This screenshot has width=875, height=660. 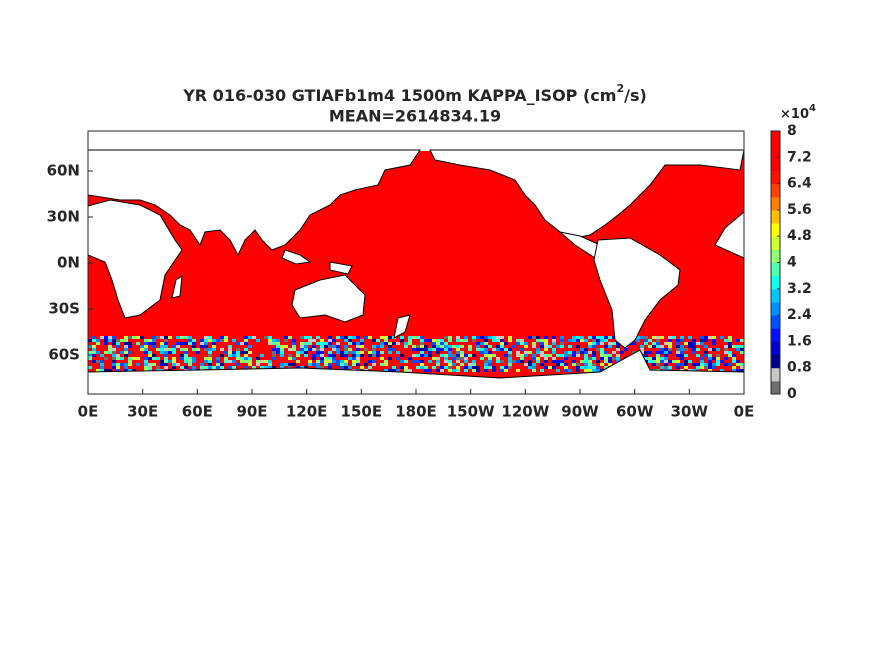 I want to click on y-tick-label: 30N, so click(x=63, y=217).